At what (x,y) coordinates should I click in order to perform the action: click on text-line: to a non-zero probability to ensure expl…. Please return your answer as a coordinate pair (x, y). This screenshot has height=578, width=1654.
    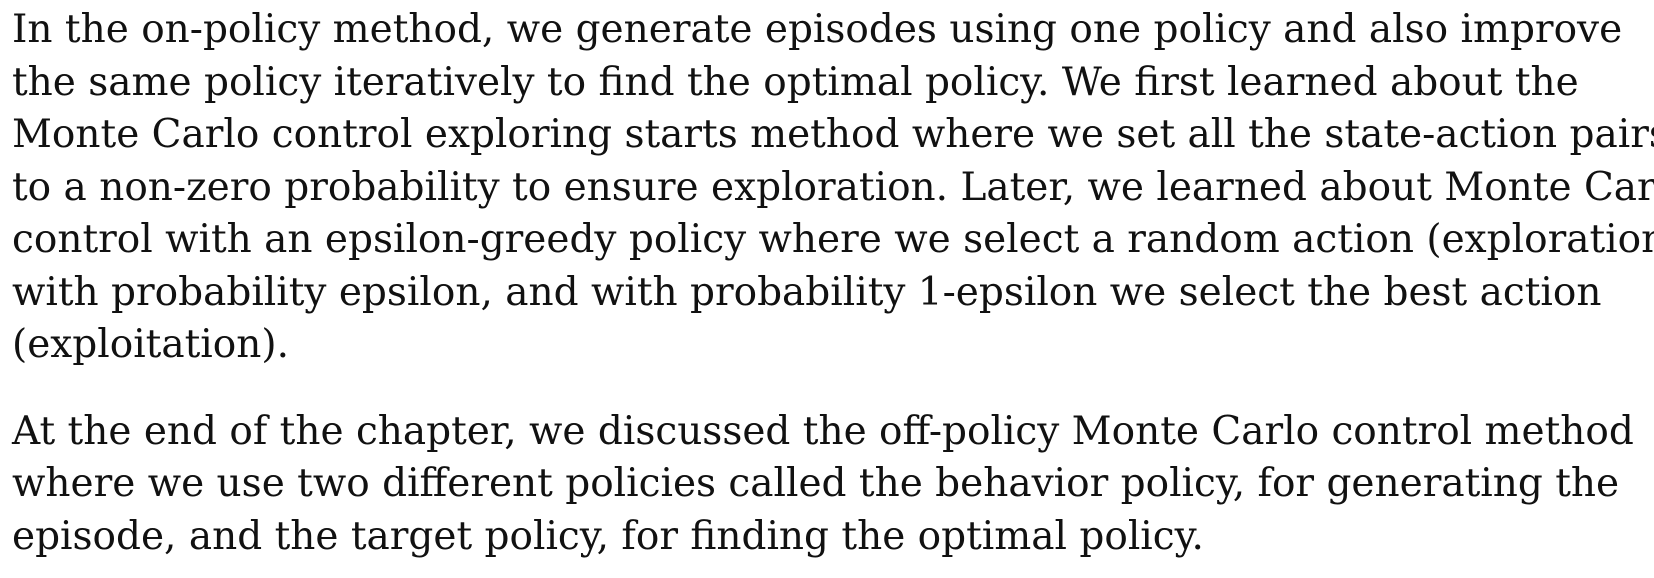
    Looking at the image, I should click on (833, 187).